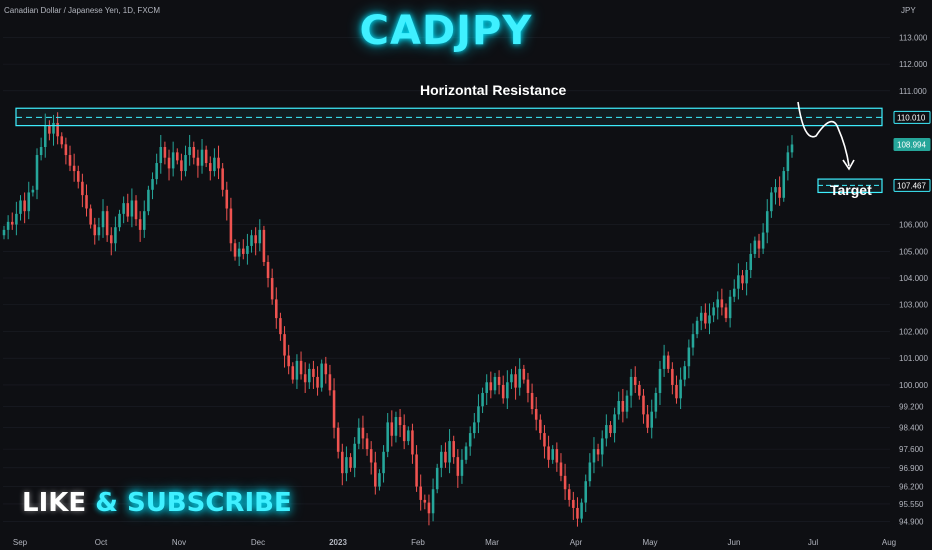  What do you see at coordinates (454, 542) in the screenshot?
I see `time-axis: Sep Oct Nov Dec 2023 Feb Mar Apr May Jun Jul Aug` at bounding box center [454, 542].